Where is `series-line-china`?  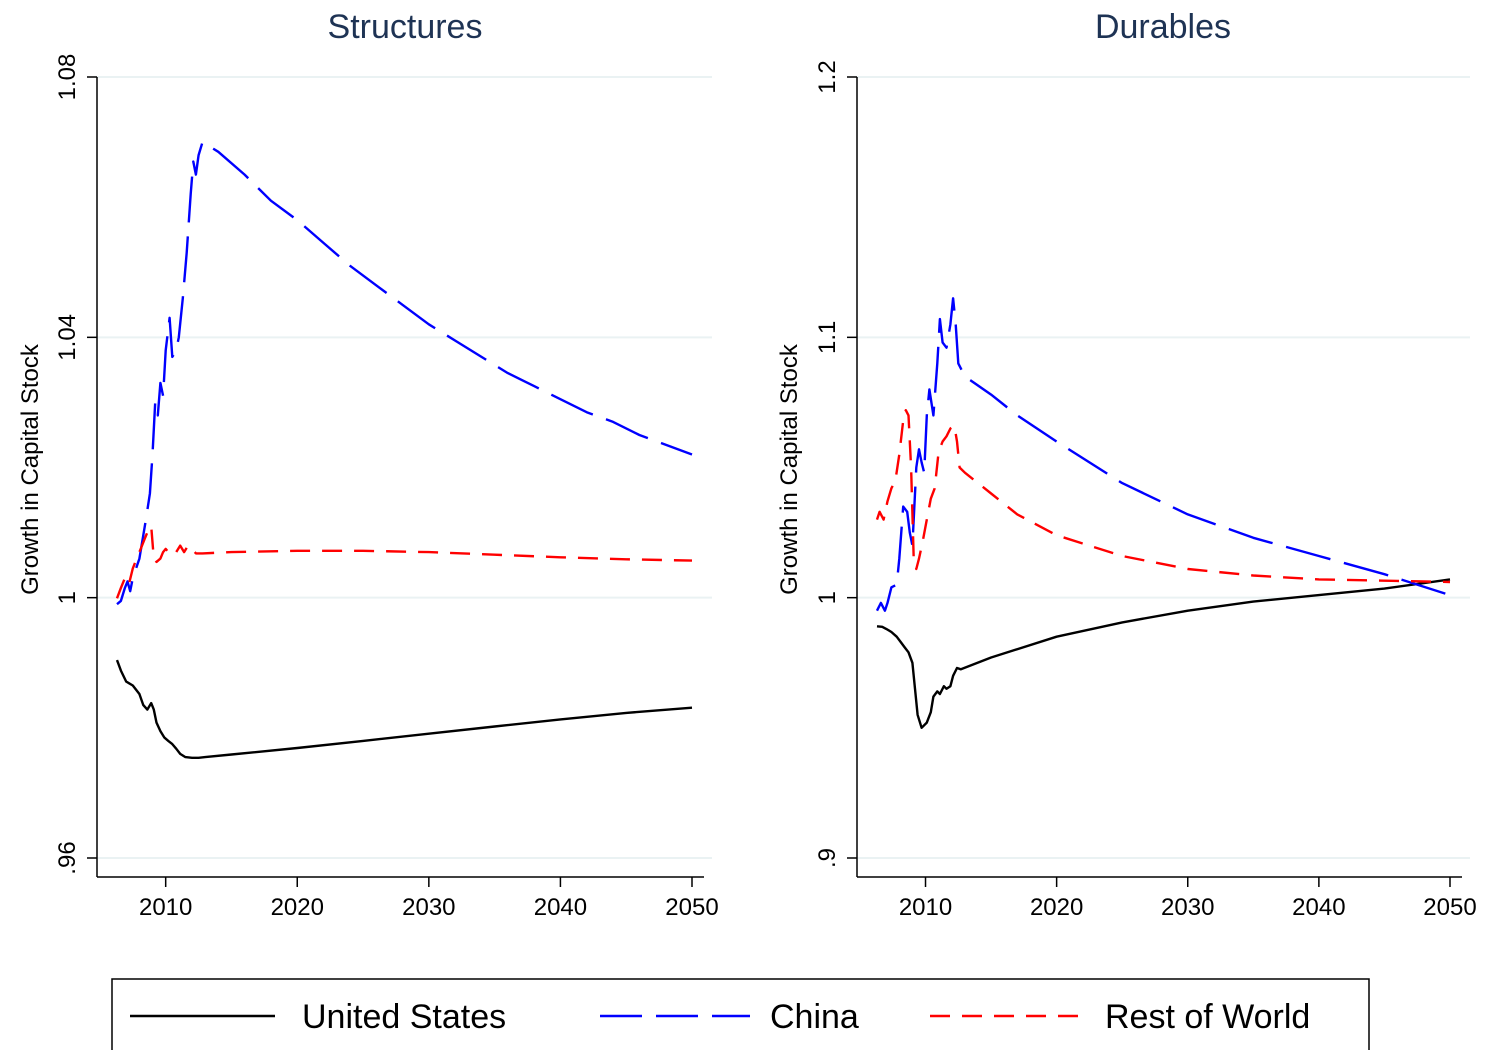
series-line-china is located at coordinates (1163, 454).